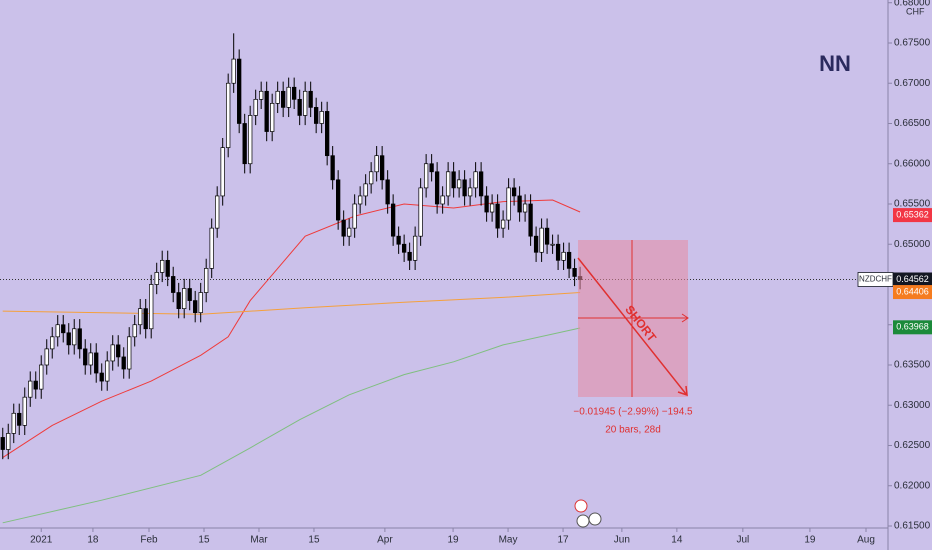 This screenshot has height=550, width=932. What do you see at coordinates (912, 291) in the screenshot?
I see `price-tag-label: 0.64406` at bounding box center [912, 291].